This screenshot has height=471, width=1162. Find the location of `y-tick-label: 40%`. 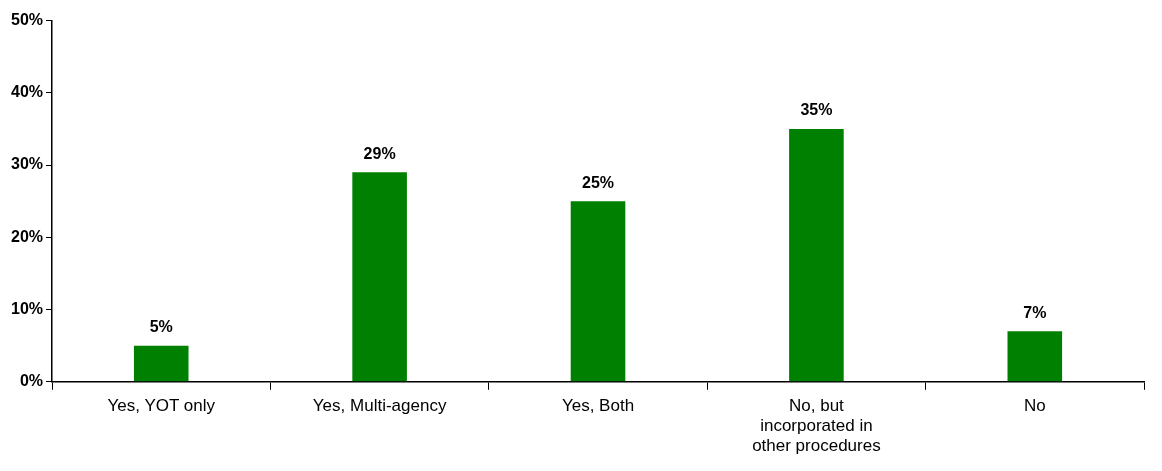

y-tick-label: 40% is located at coordinates (27, 92).